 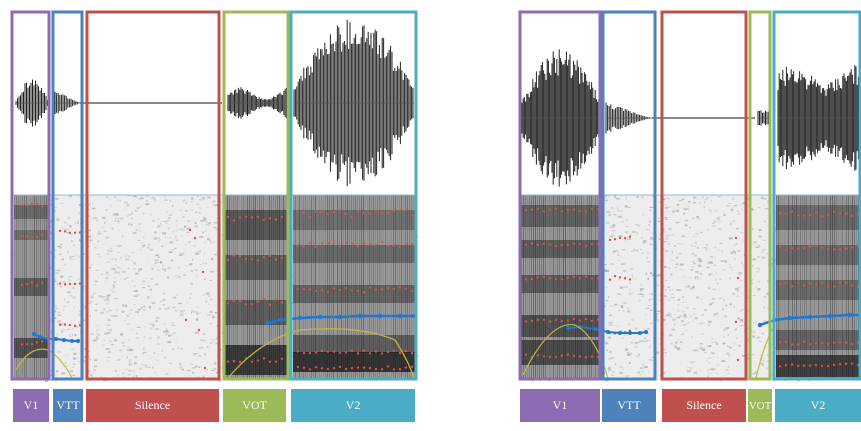 I want to click on spectrogram-vot, so click(x=257, y=287).